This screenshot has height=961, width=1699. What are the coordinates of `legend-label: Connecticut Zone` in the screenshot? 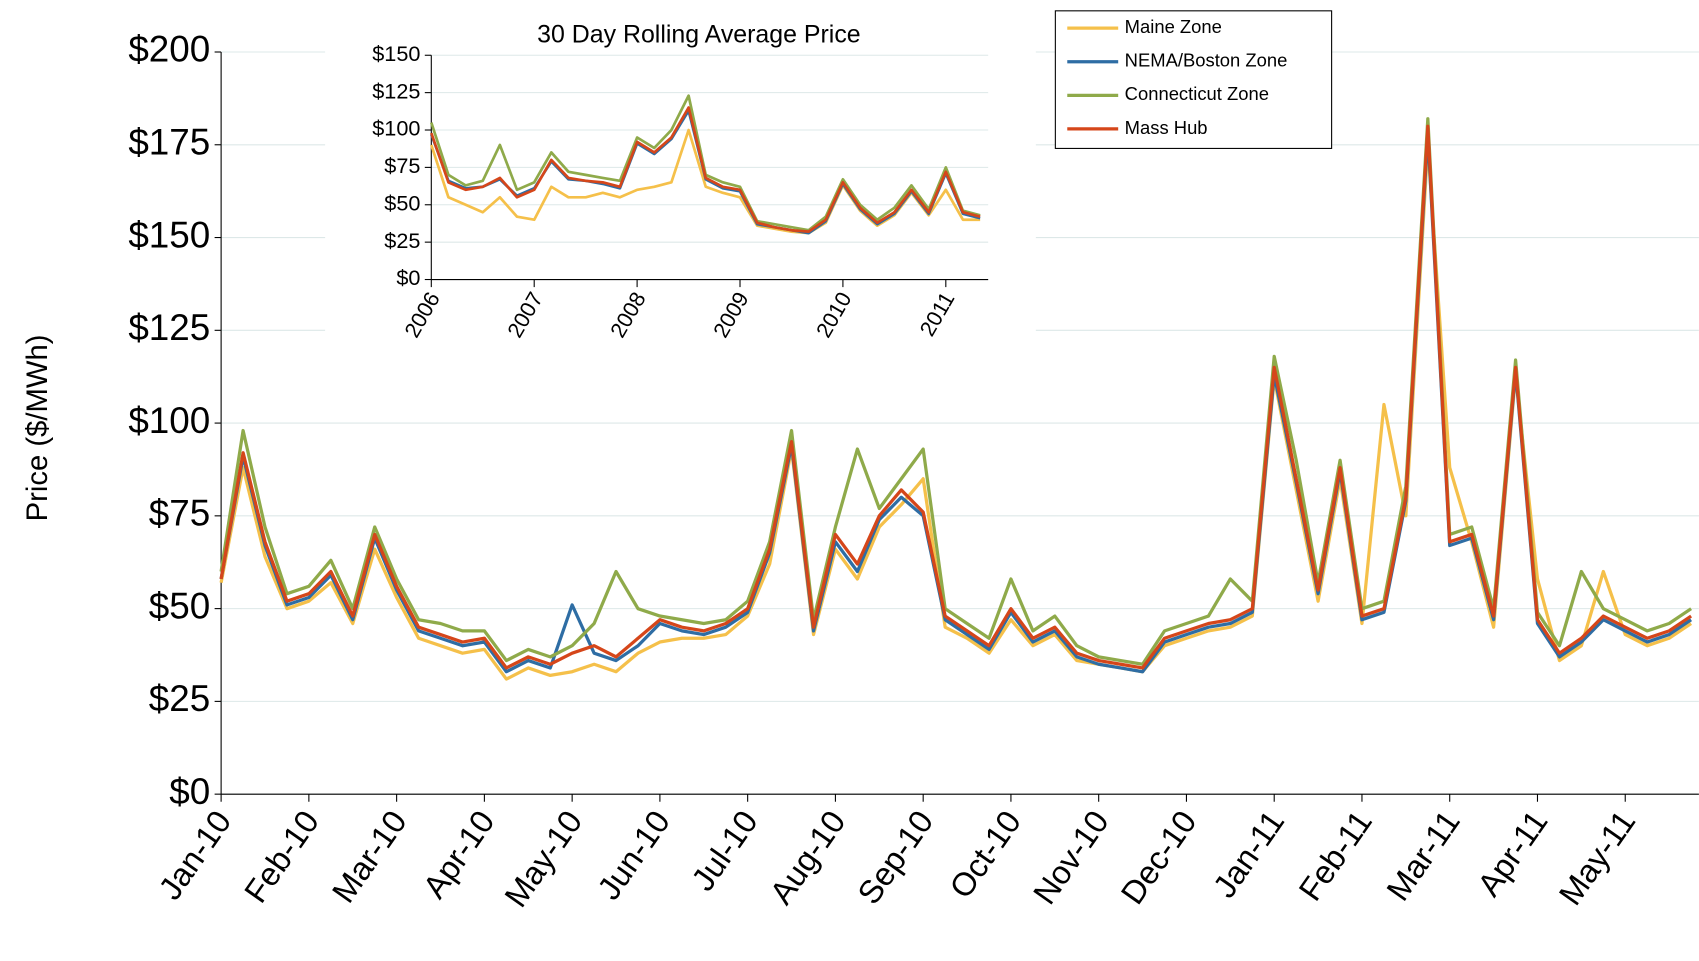 It's located at (1197, 93).